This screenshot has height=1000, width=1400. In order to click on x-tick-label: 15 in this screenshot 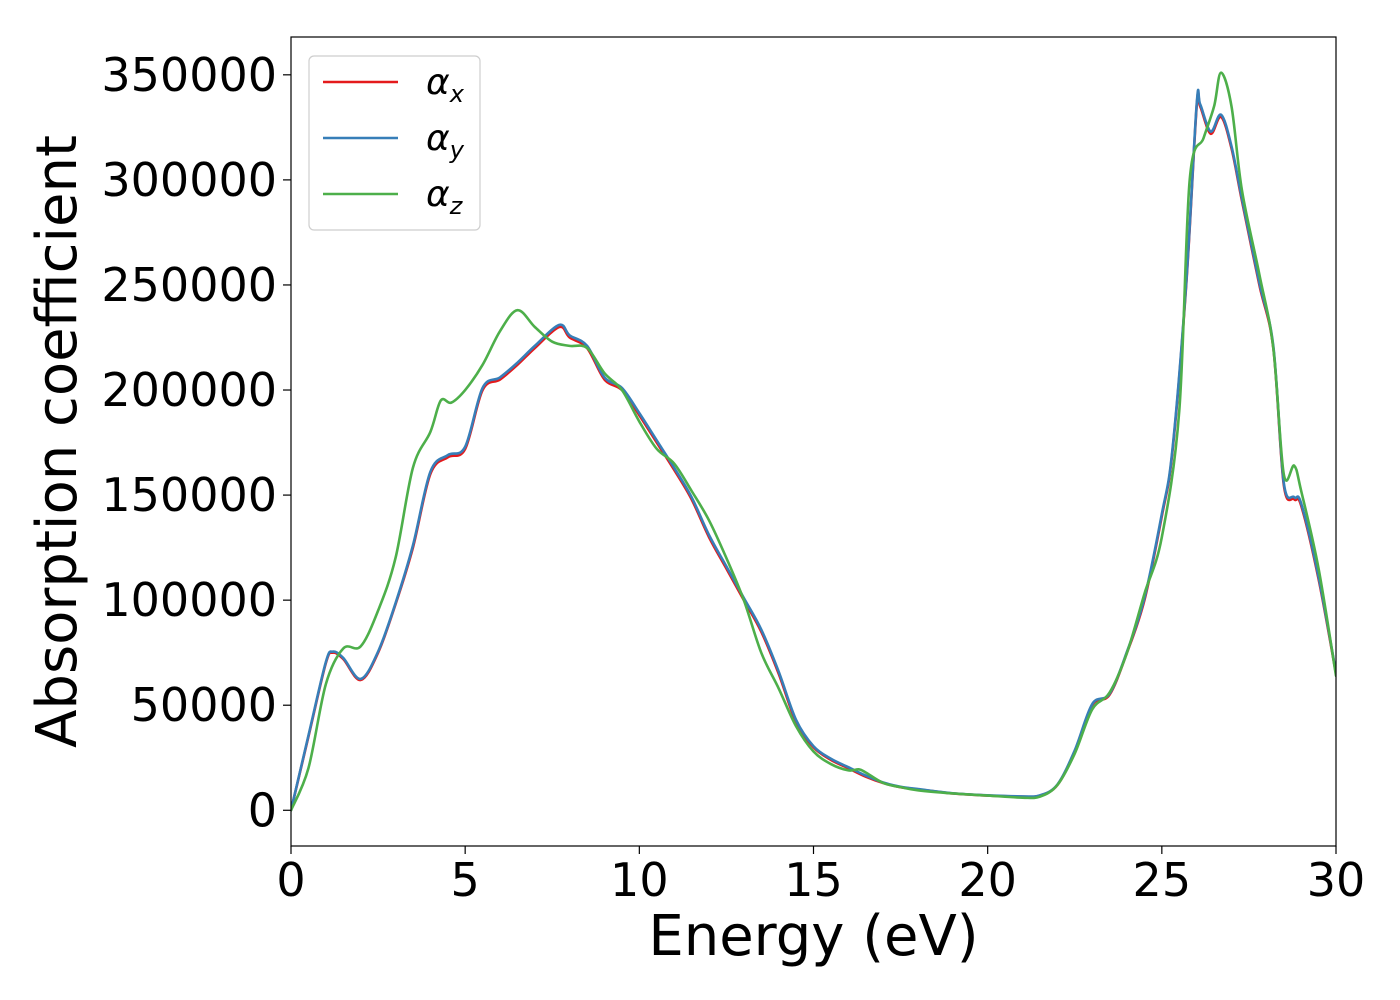, I will do `click(813, 880)`.